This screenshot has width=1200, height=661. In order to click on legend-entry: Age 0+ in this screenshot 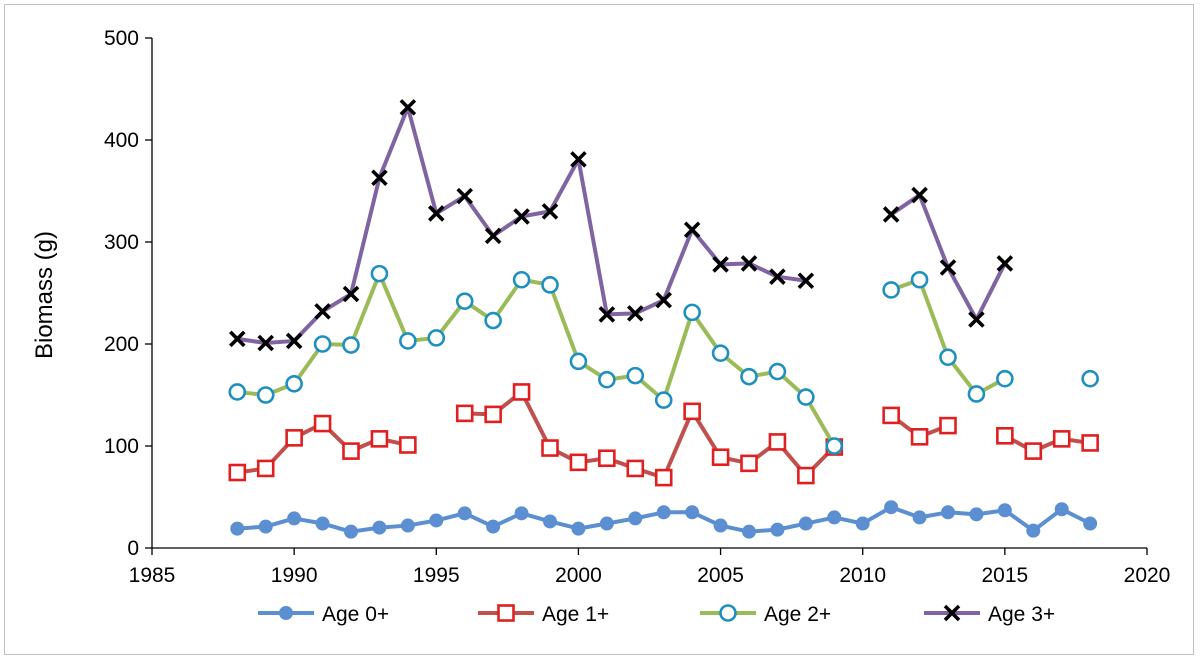, I will do `click(323, 614)`.